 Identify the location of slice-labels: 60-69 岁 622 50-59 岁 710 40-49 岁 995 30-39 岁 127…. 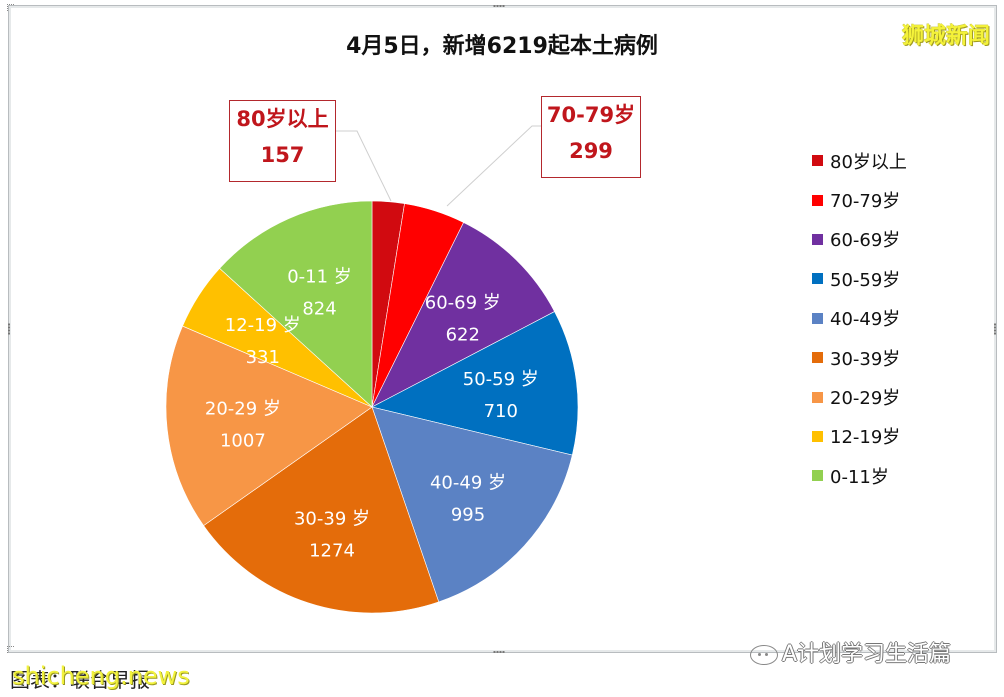
(372, 413).